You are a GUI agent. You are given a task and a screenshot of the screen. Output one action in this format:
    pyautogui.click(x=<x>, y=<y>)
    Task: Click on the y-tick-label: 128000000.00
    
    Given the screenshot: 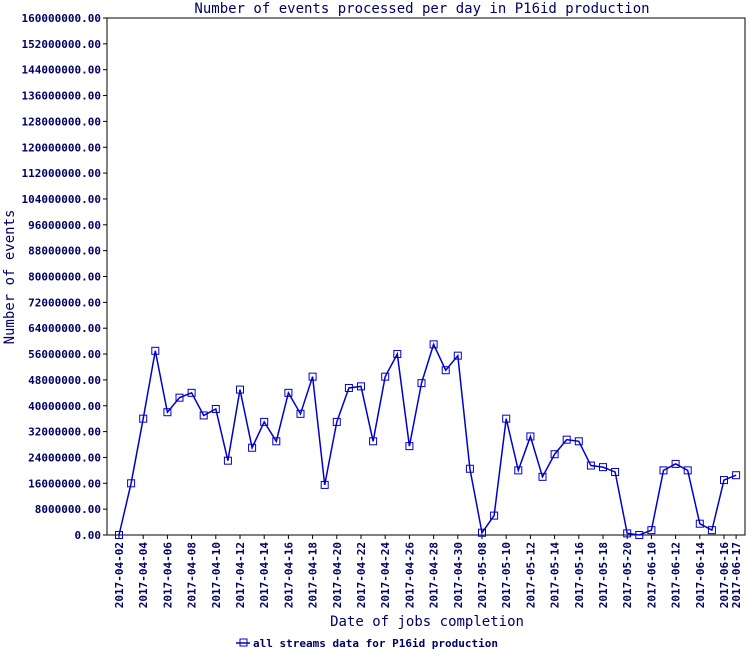 What is the action you would take?
    pyautogui.click(x=61, y=121)
    